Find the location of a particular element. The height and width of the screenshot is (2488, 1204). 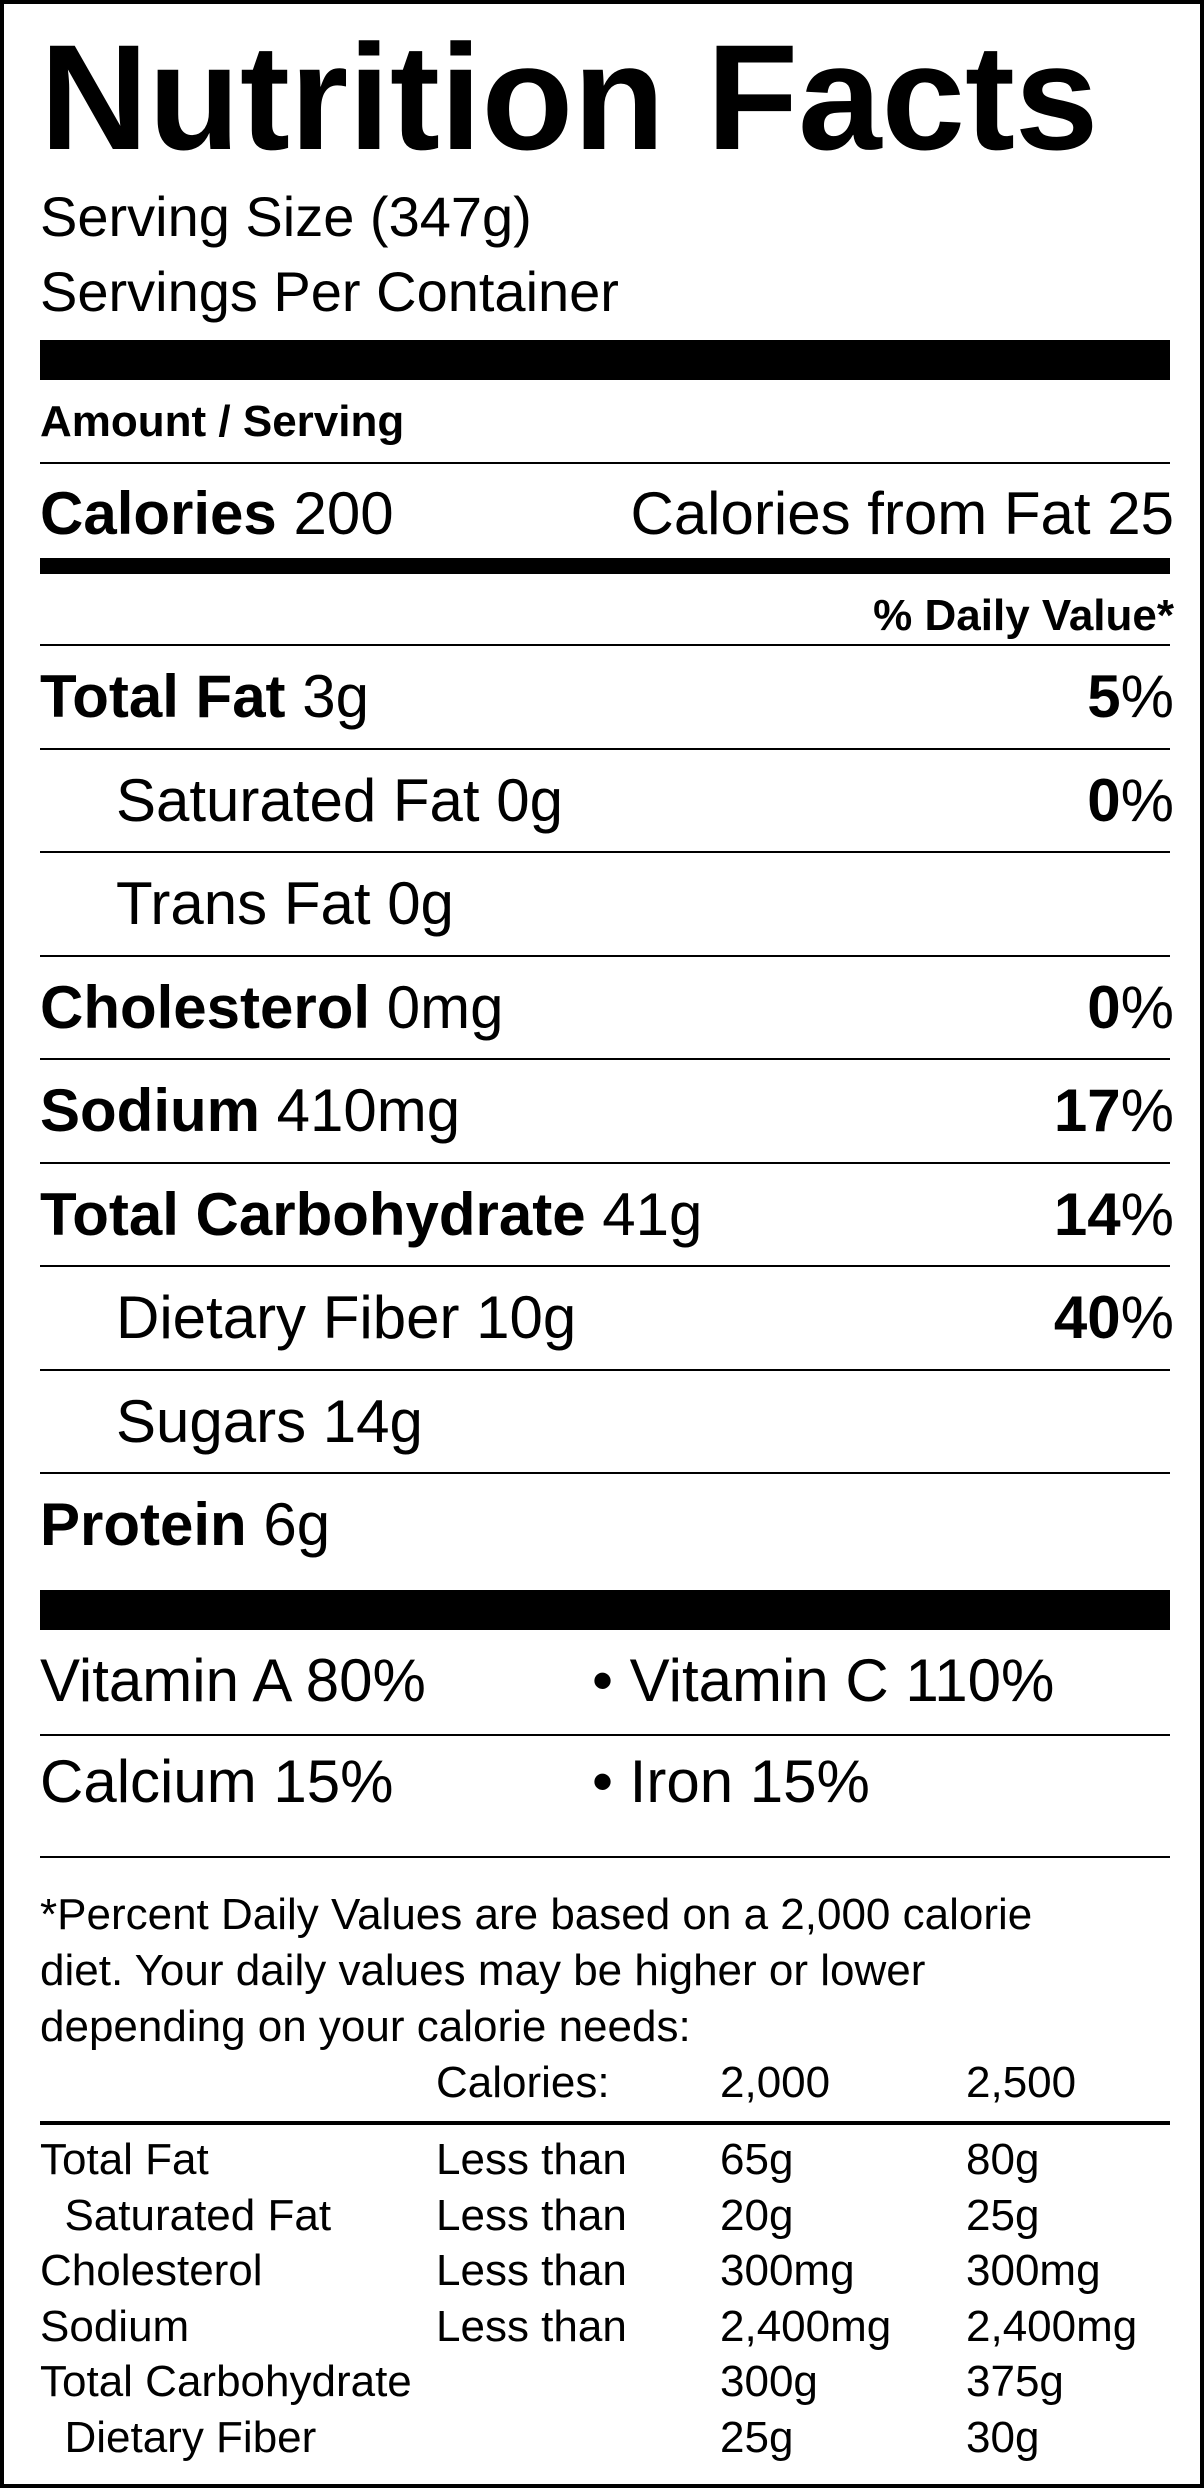

nutrient-row: Cholesterol 0mg is located at coordinates (271, 1008).